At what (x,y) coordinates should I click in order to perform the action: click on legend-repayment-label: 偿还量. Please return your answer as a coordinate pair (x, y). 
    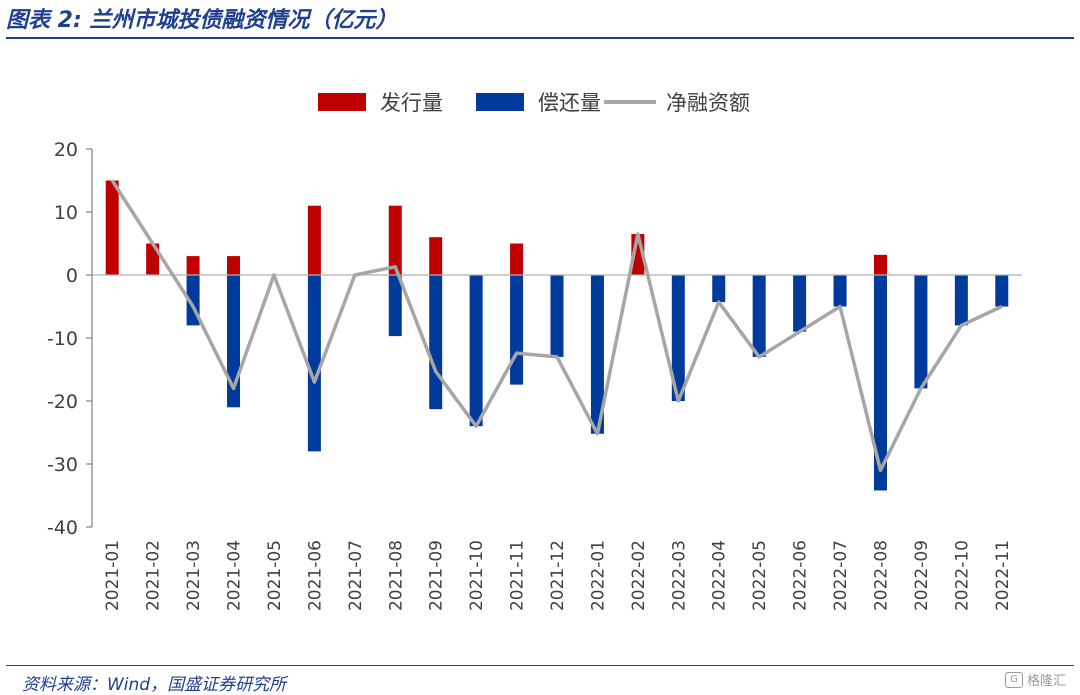
    Looking at the image, I should click on (569, 103).